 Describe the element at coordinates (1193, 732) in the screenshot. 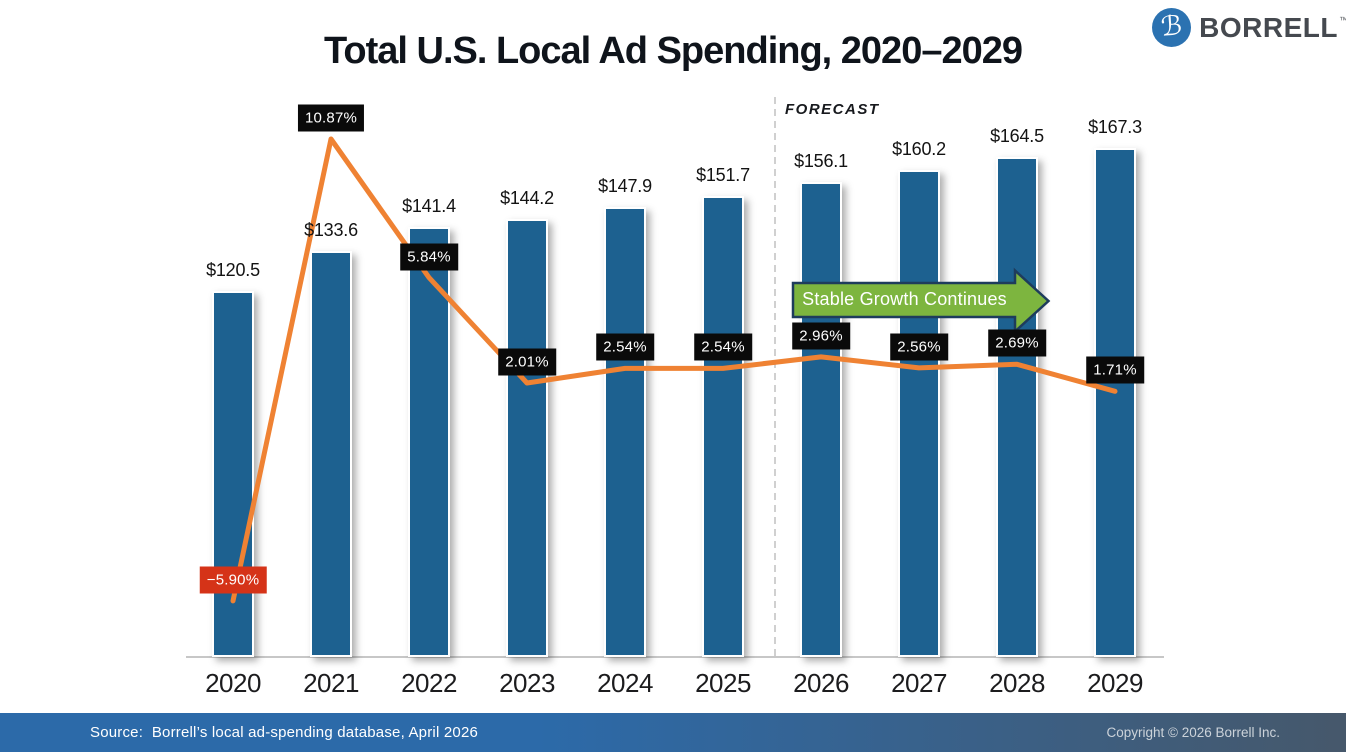

I see `copyright-note: Copyright © 2026 Borrell Inc.` at that location.